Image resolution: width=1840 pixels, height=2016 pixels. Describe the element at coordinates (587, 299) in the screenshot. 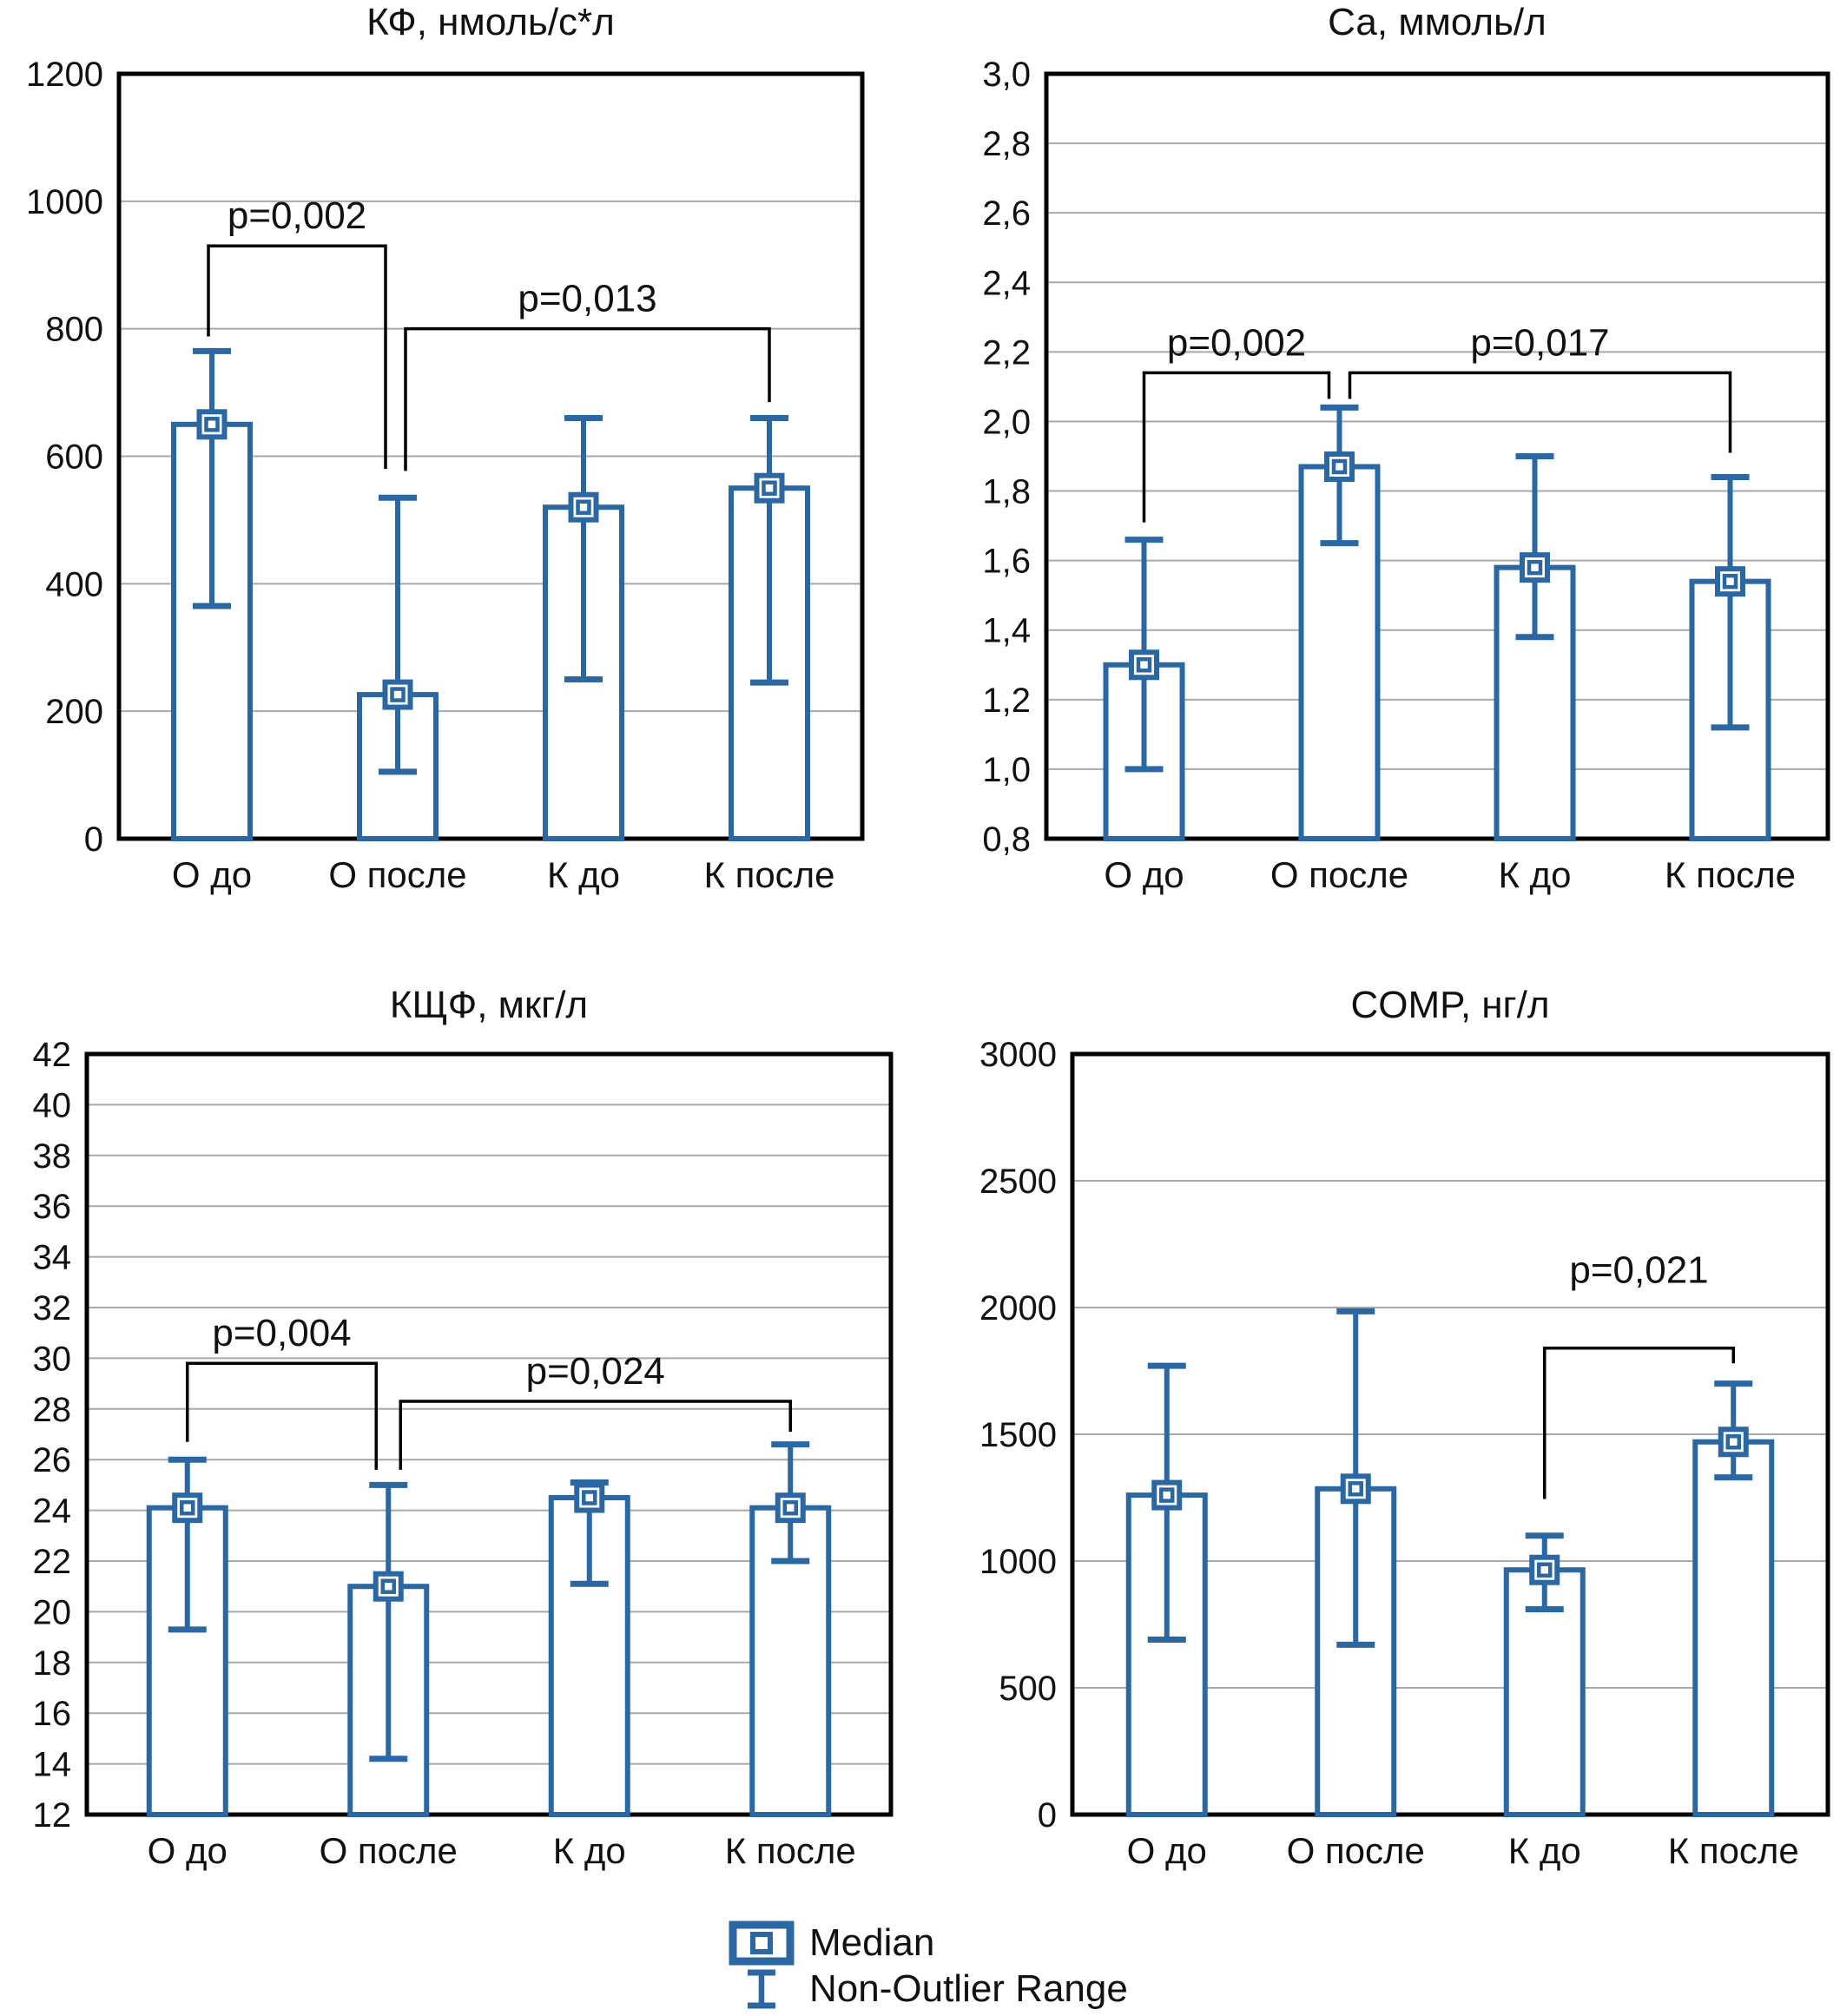

I see `p-value-label: p=0,013` at that location.